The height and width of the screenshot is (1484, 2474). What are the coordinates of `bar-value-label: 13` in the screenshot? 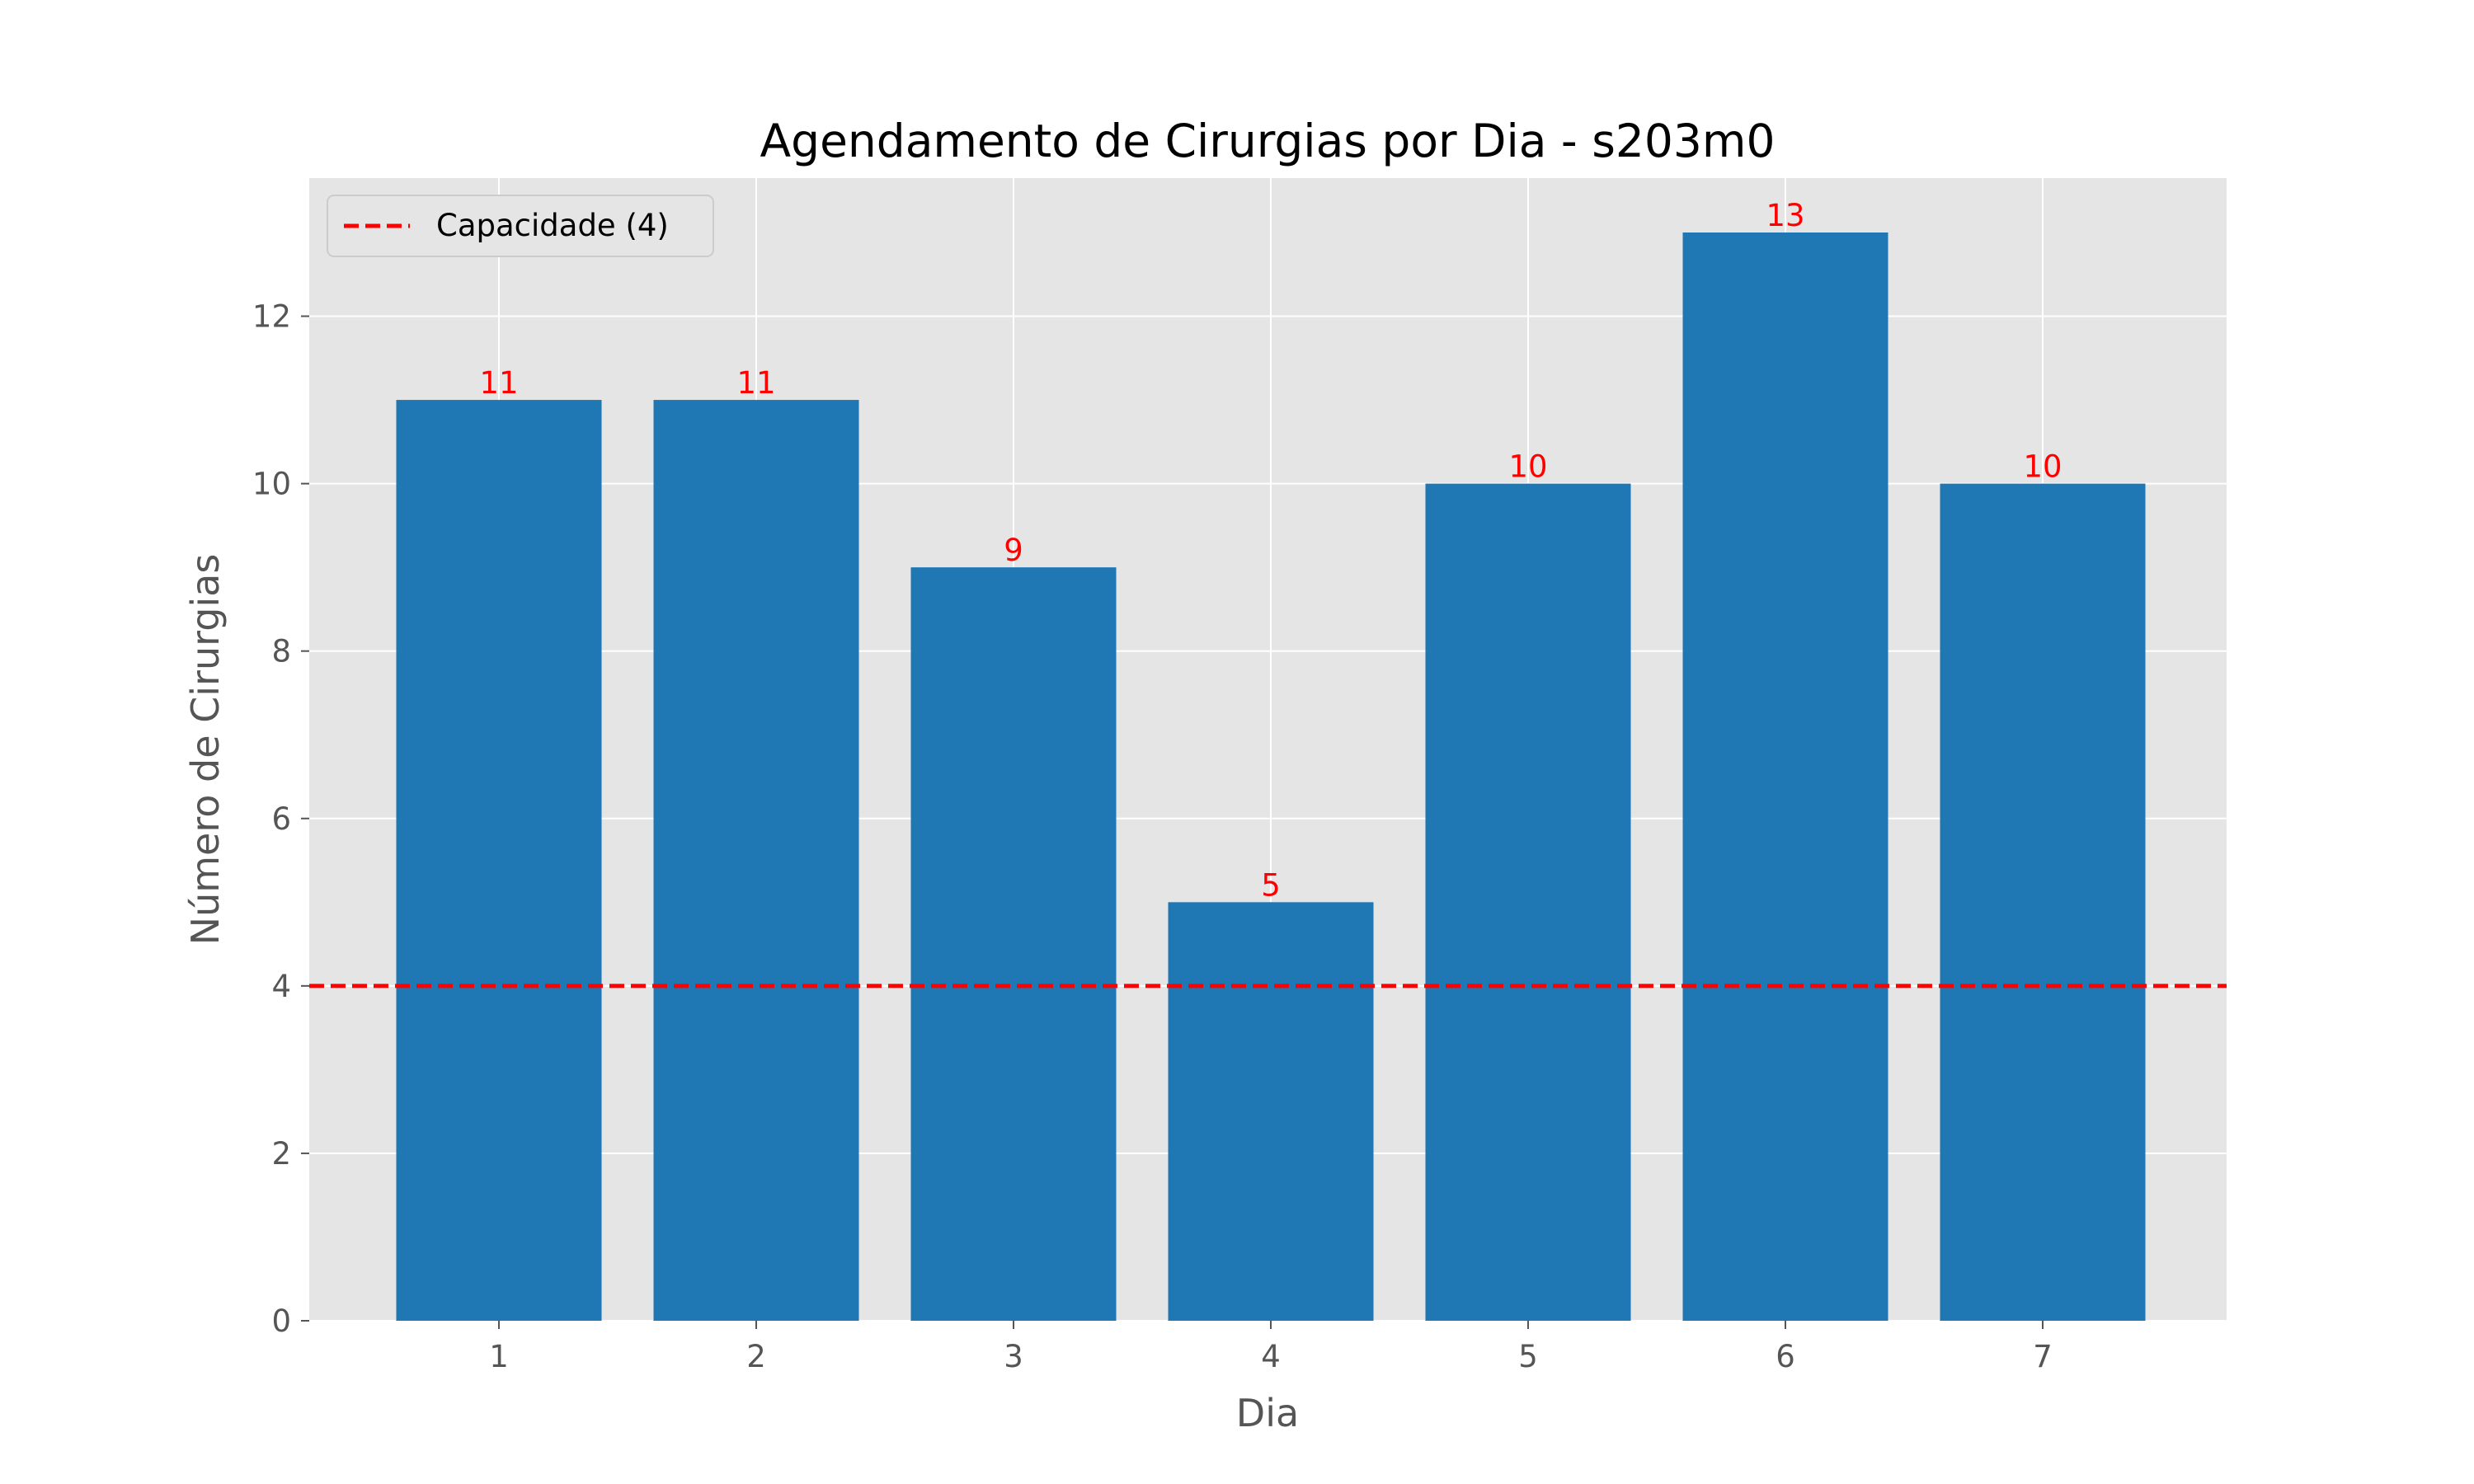 It's located at (1785, 215).